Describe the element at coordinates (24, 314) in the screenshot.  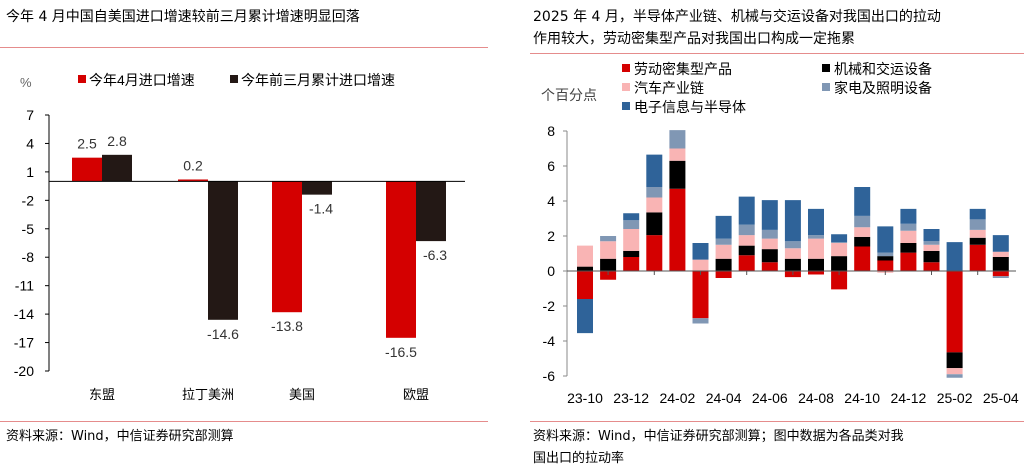
I see `left-y-tick-label: -14` at that location.